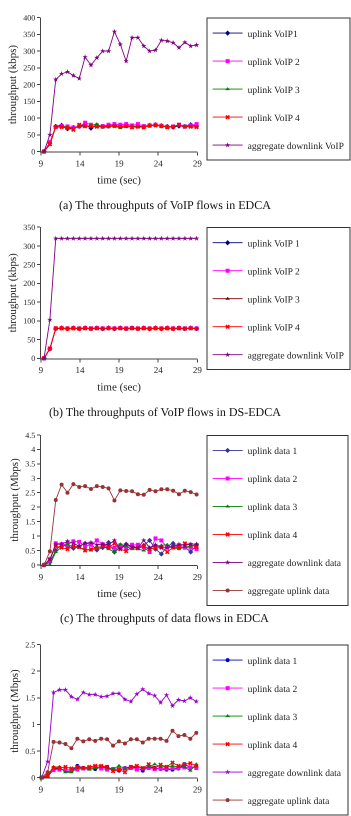 Image resolution: width=351 pixels, height=816 pixels. Describe the element at coordinates (33, 479) in the screenshot. I see `y-tick-label: 3` at that location.